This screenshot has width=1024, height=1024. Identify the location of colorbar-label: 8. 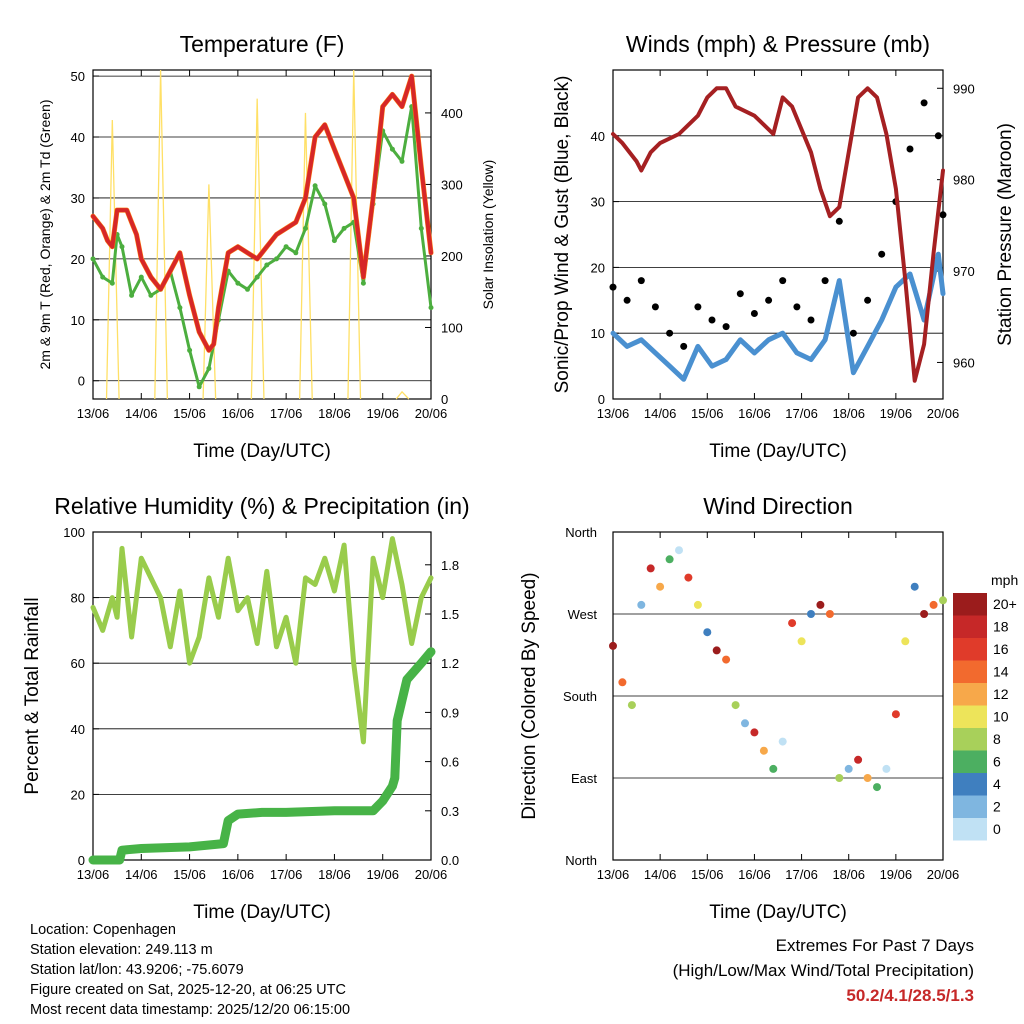
(997, 739).